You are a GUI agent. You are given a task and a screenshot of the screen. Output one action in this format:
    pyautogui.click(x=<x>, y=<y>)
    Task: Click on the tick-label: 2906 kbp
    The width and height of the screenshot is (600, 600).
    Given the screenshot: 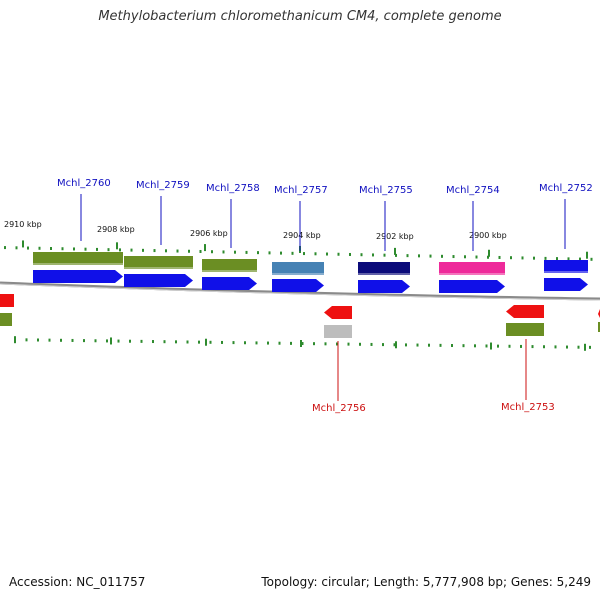 What is the action you would take?
    pyautogui.click(x=209, y=233)
    